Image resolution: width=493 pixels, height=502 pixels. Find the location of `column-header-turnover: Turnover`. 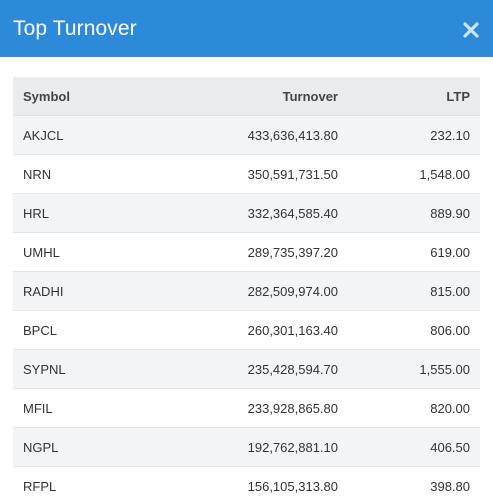

column-header-turnover: Turnover is located at coordinates (260, 96).